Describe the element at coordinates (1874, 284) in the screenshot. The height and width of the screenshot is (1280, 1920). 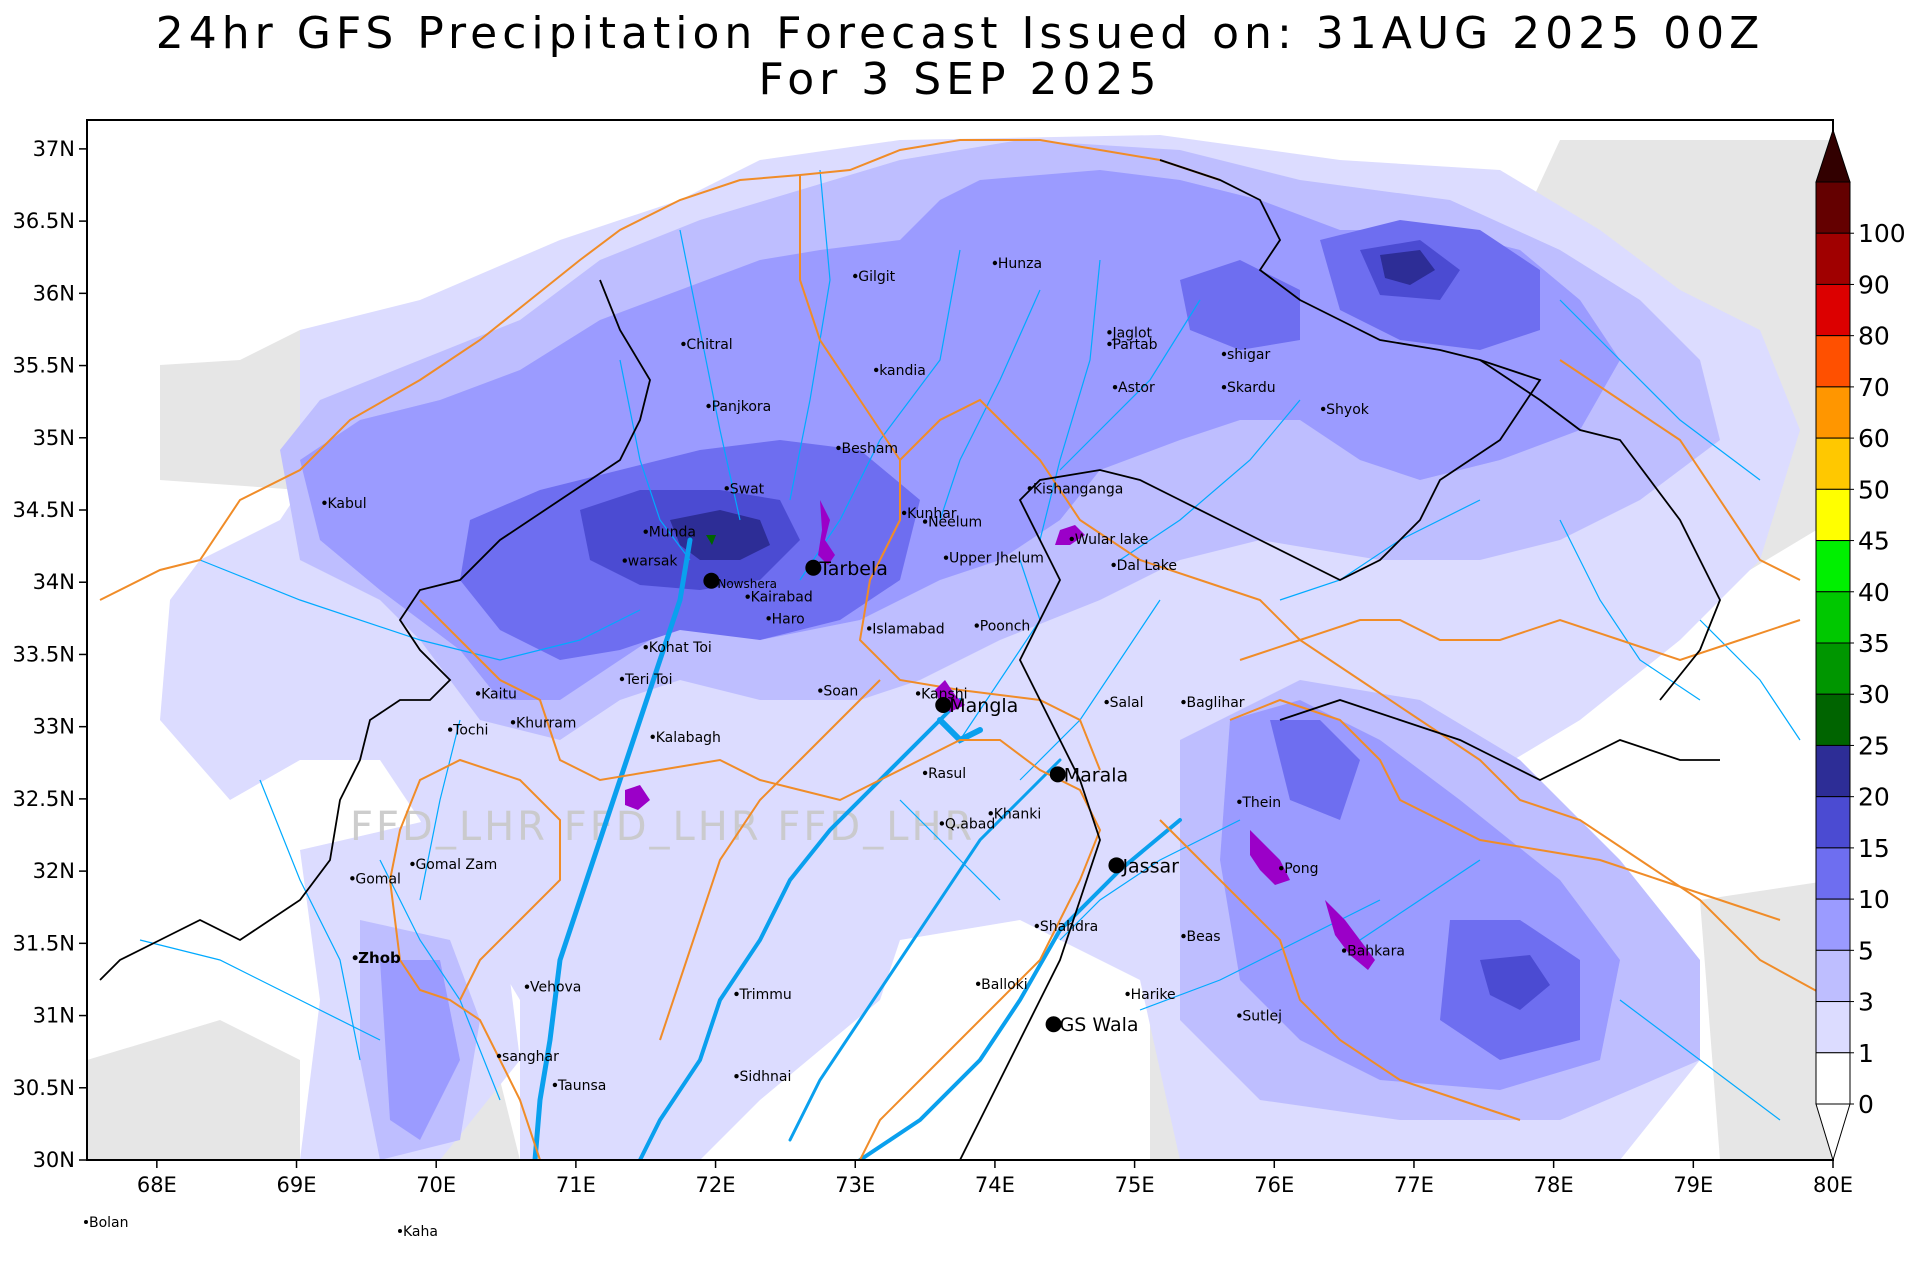
I see `colorbar-label: 90` at that location.